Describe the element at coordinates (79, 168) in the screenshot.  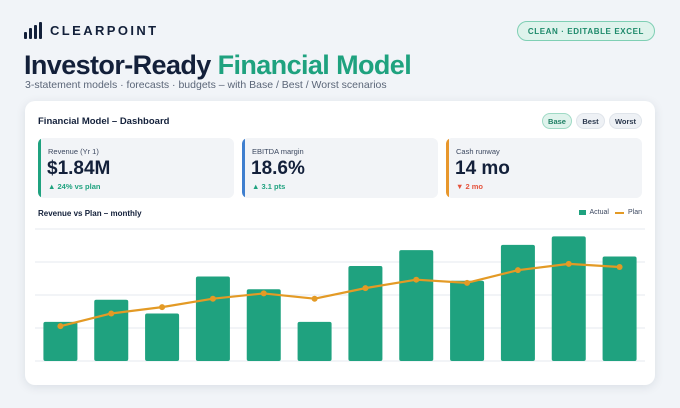
I see `kpi-value: $1.84M` at that location.